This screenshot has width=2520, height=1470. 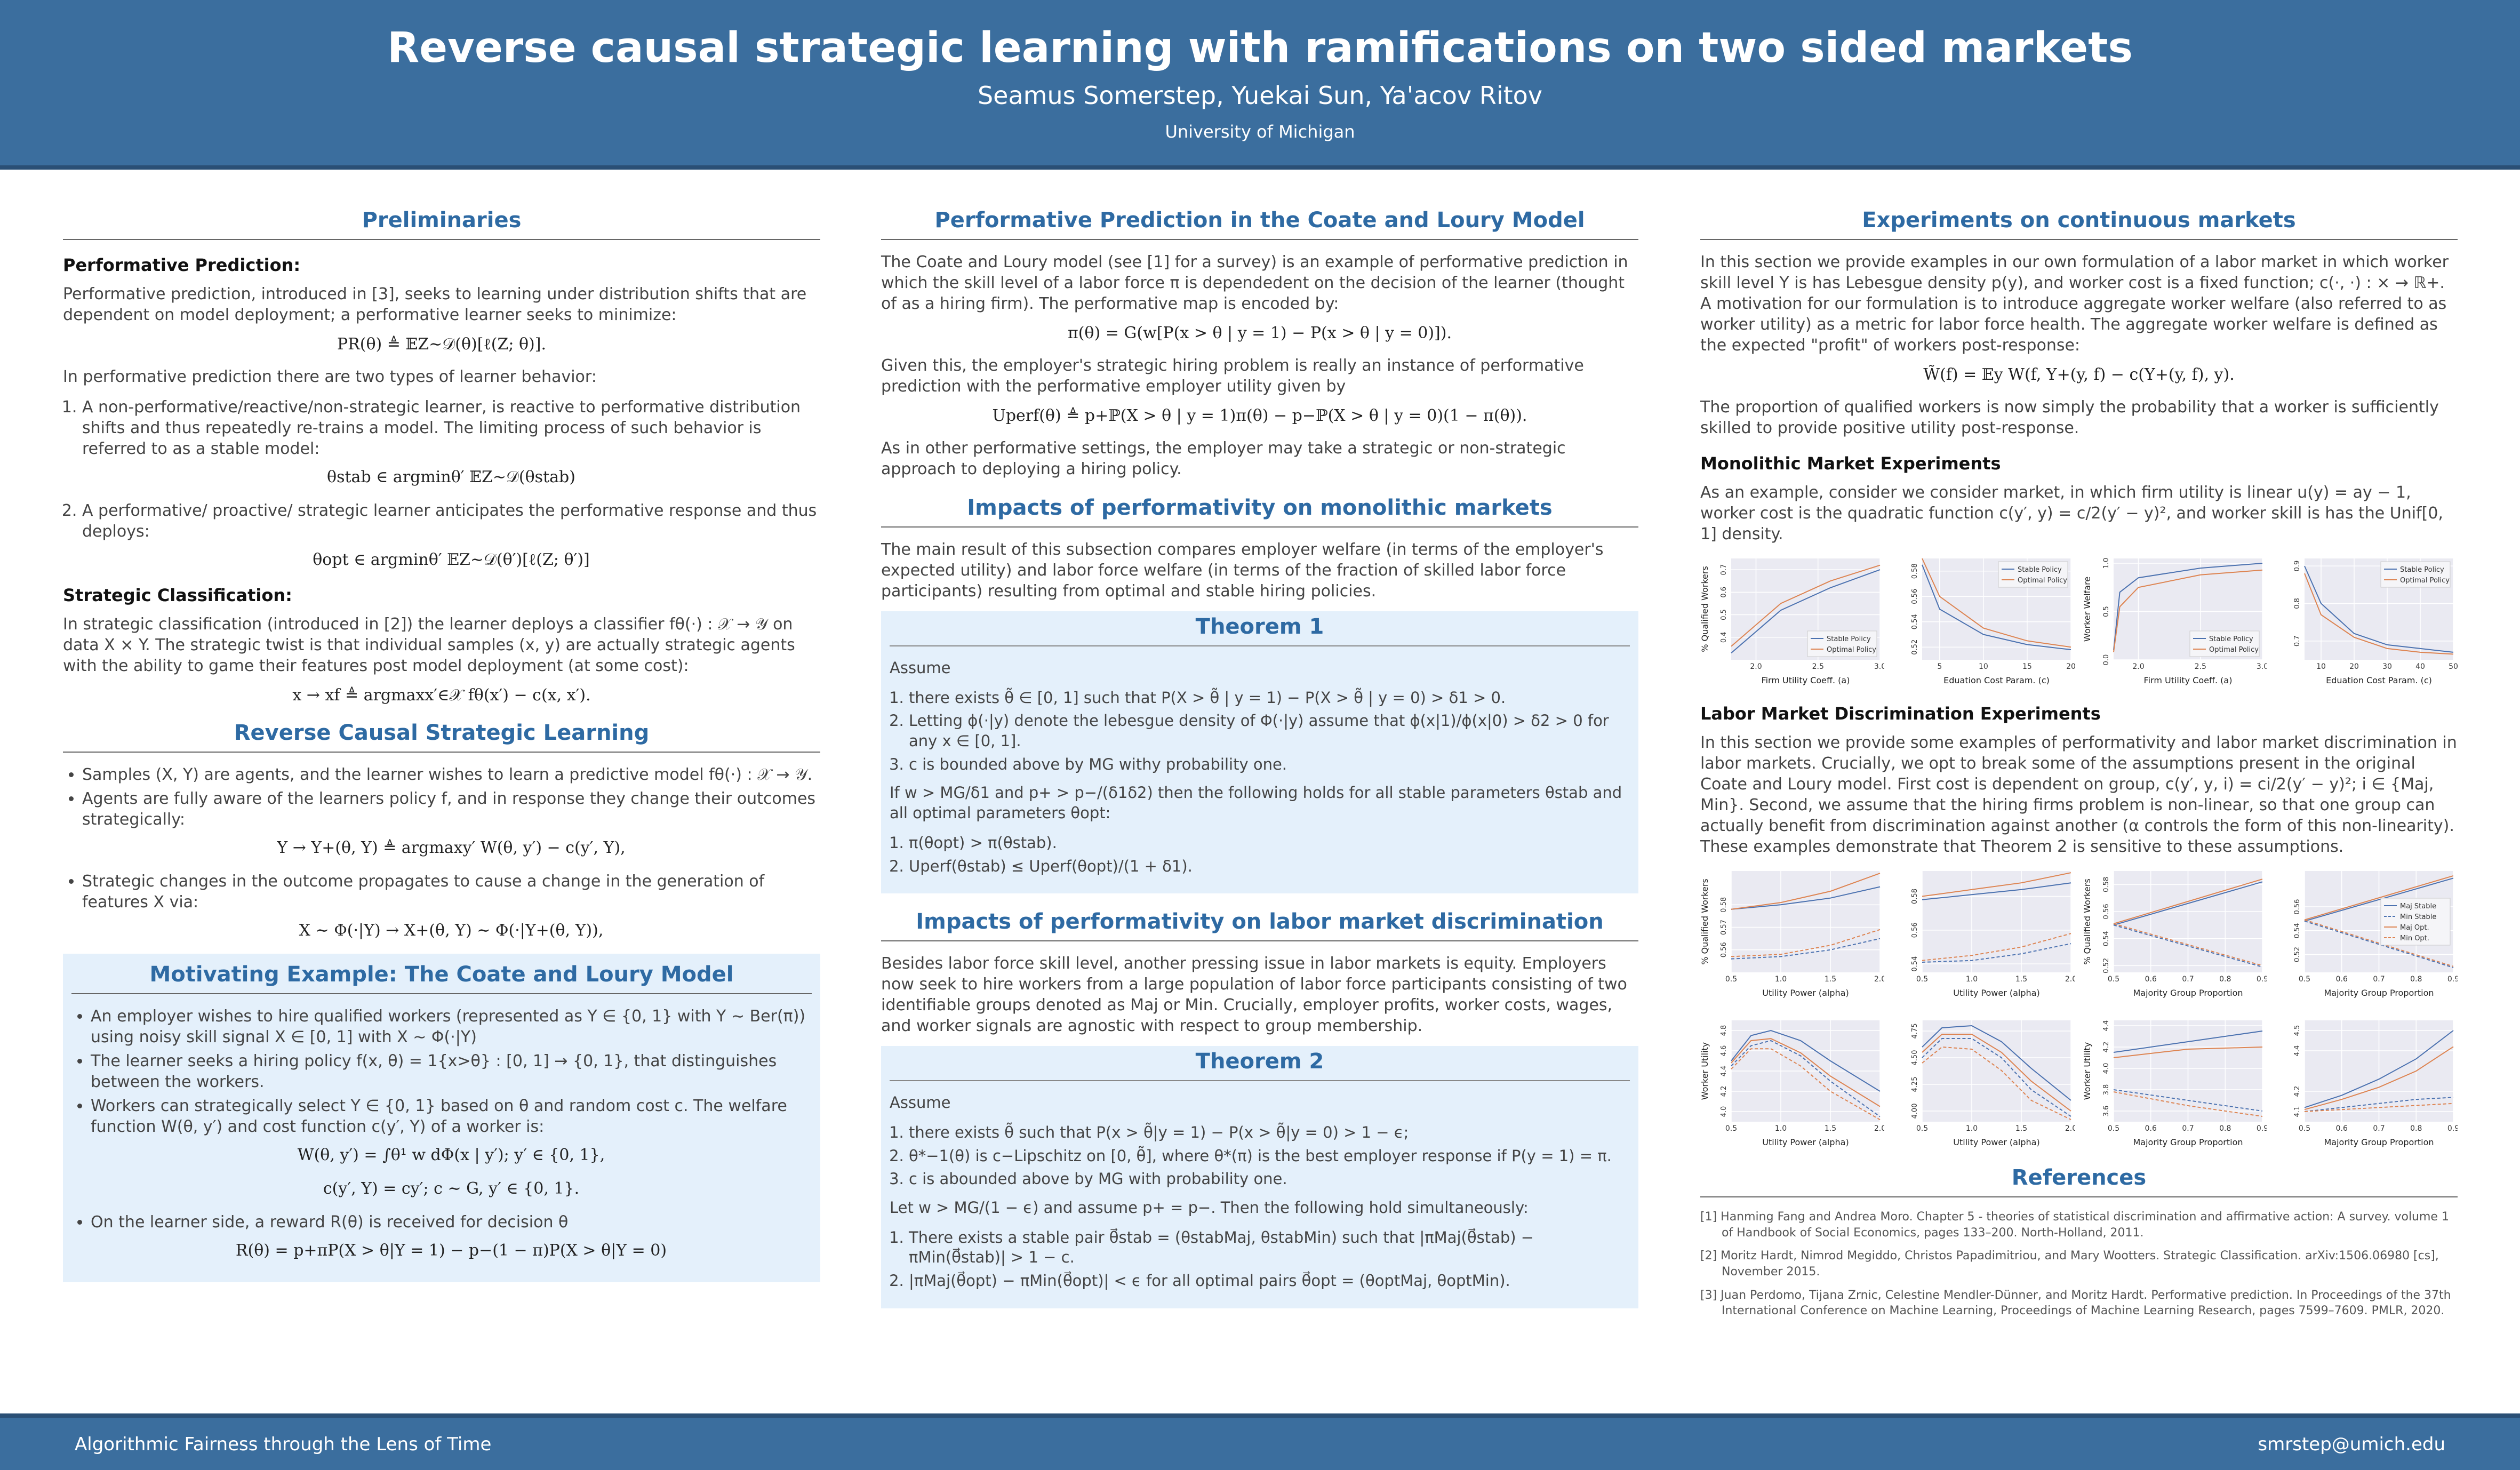 I want to click on theorem-1-conclusion: π(θopt) > π(θstab)., so click(x=1269, y=843).